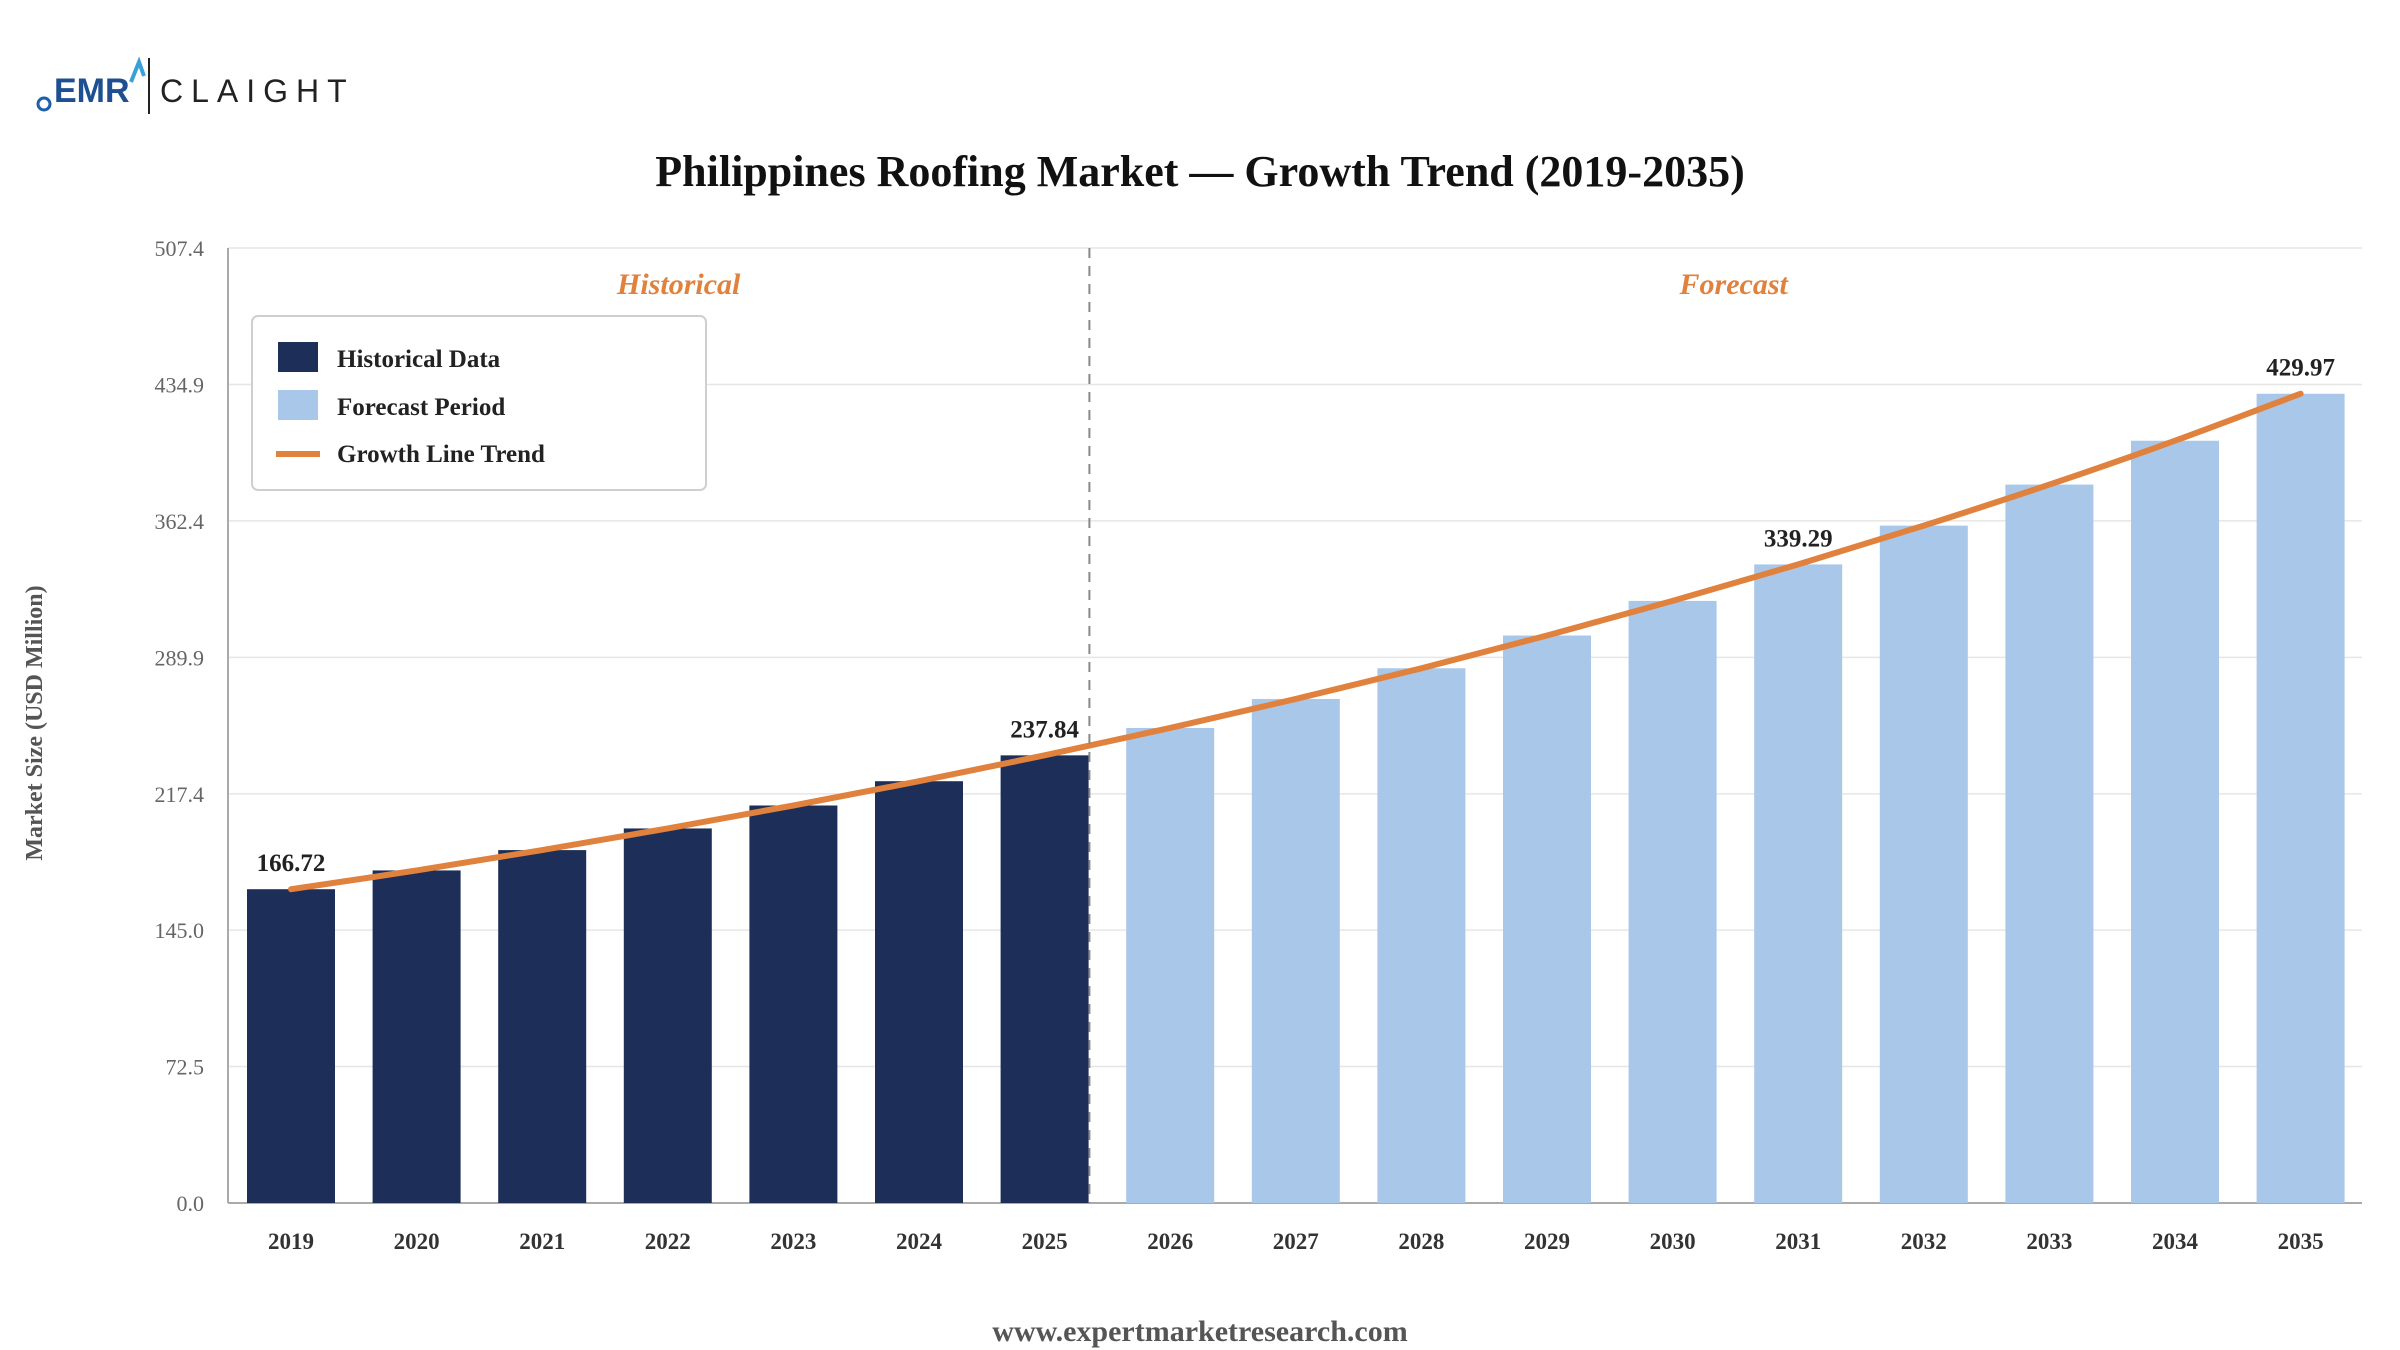 Image resolution: width=2400 pixels, height=1350 pixels. Describe the element at coordinates (257, 91) in the screenshot. I see `logo-claight-text: CLAIGHT` at that location.